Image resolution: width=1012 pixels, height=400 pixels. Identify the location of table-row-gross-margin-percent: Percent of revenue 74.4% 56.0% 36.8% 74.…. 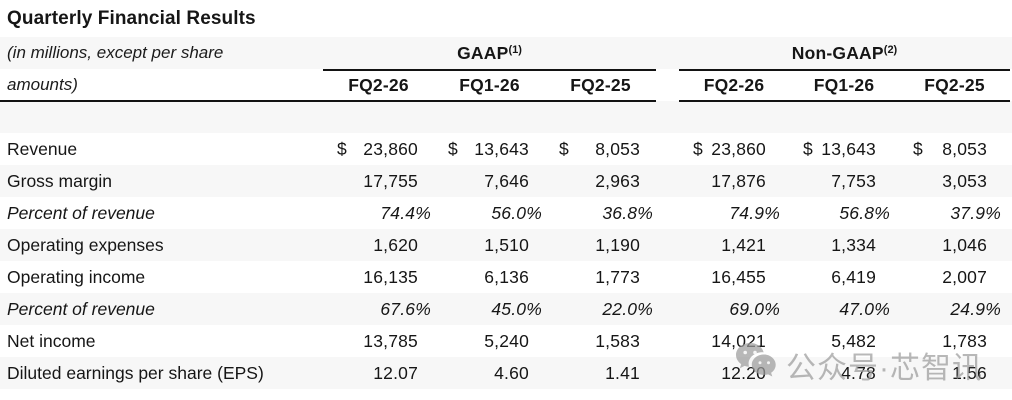
(506, 213).